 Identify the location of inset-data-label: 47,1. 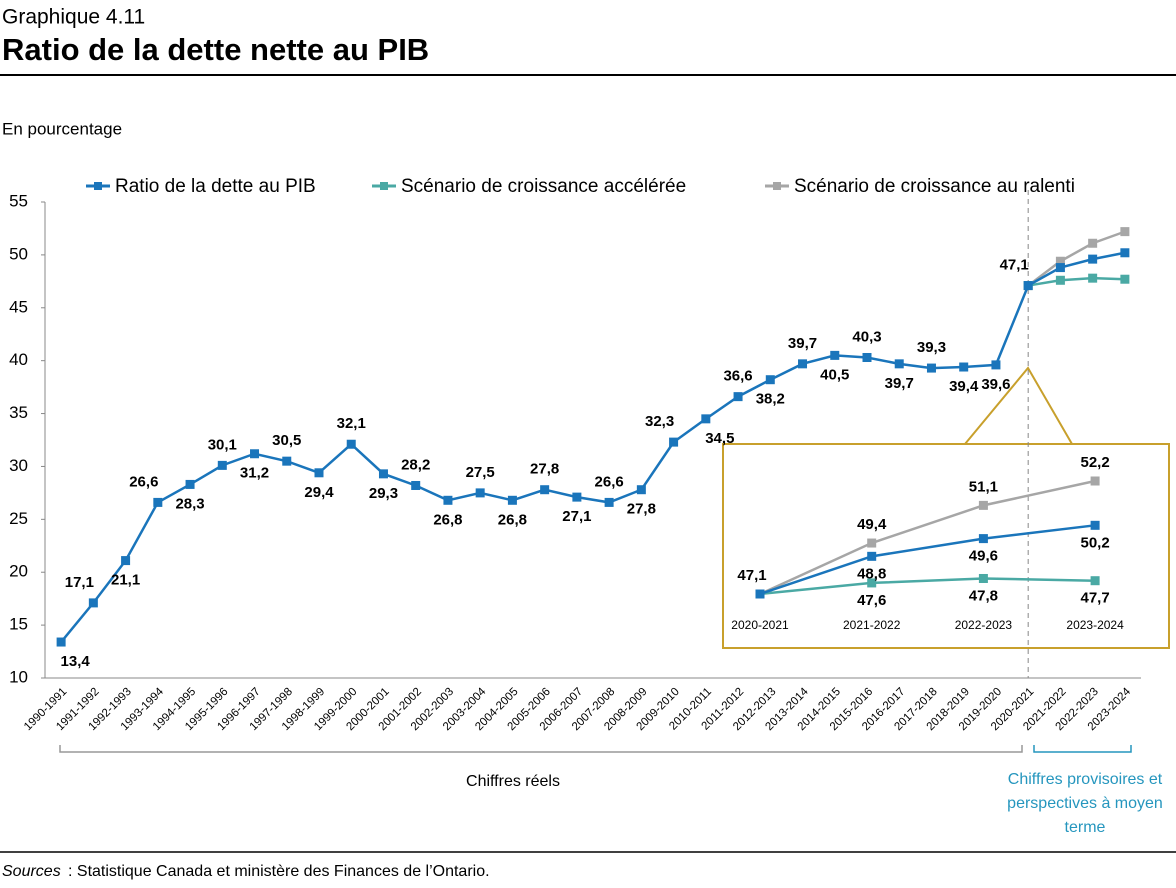
(751, 575).